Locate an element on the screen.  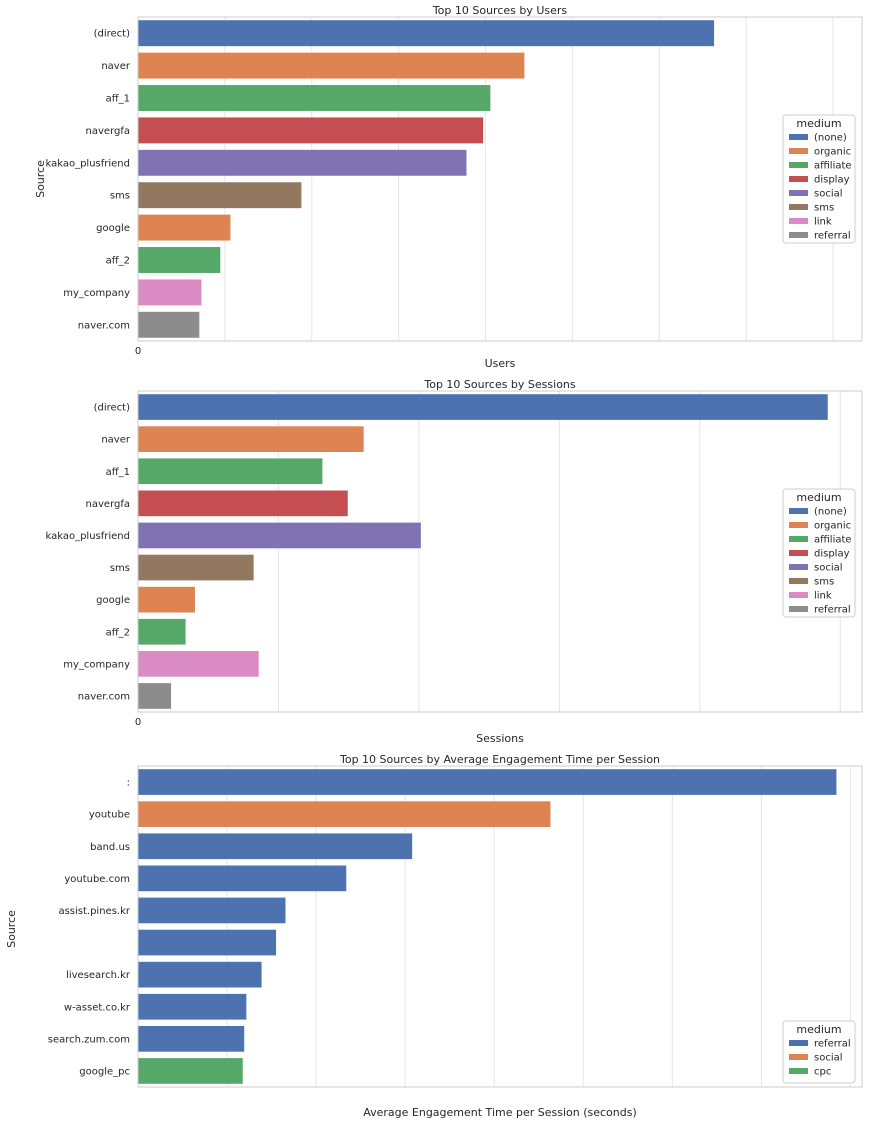
legend-label: cpc is located at coordinates (822, 1072).